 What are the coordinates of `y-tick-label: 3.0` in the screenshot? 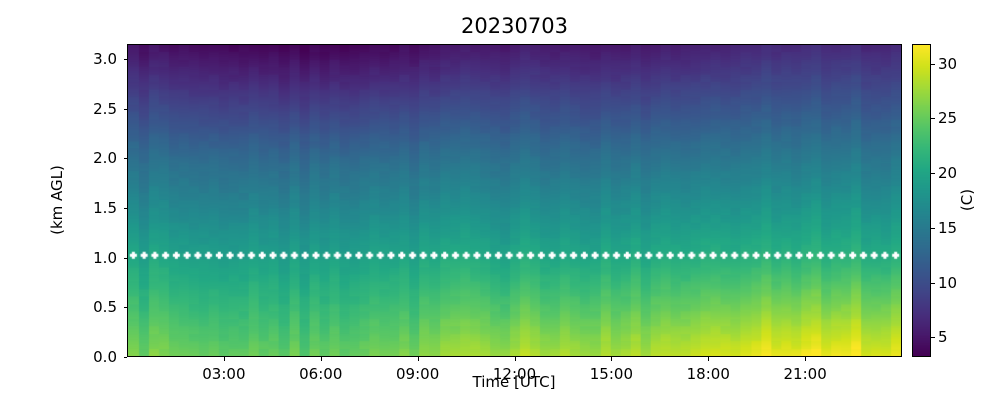 It's located at (105, 58).